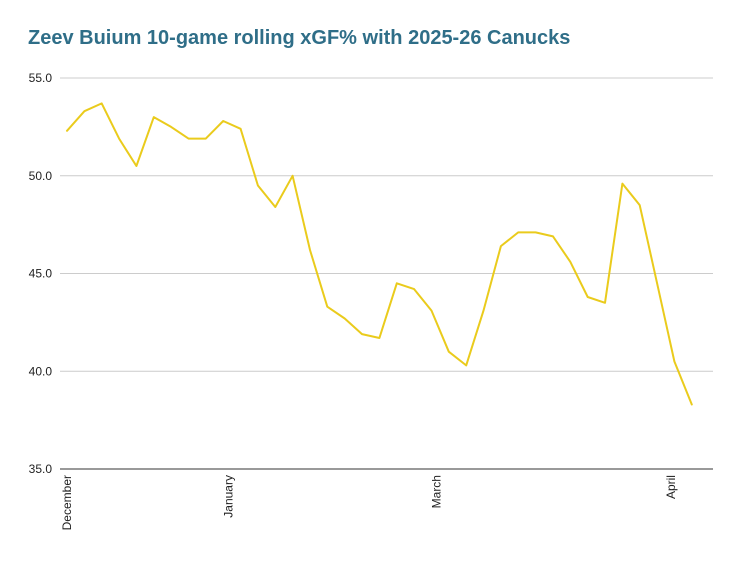  What do you see at coordinates (41, 469) in the screenshot?
I see `y-tick-label: 35.0` at bounding box center [41, 469].